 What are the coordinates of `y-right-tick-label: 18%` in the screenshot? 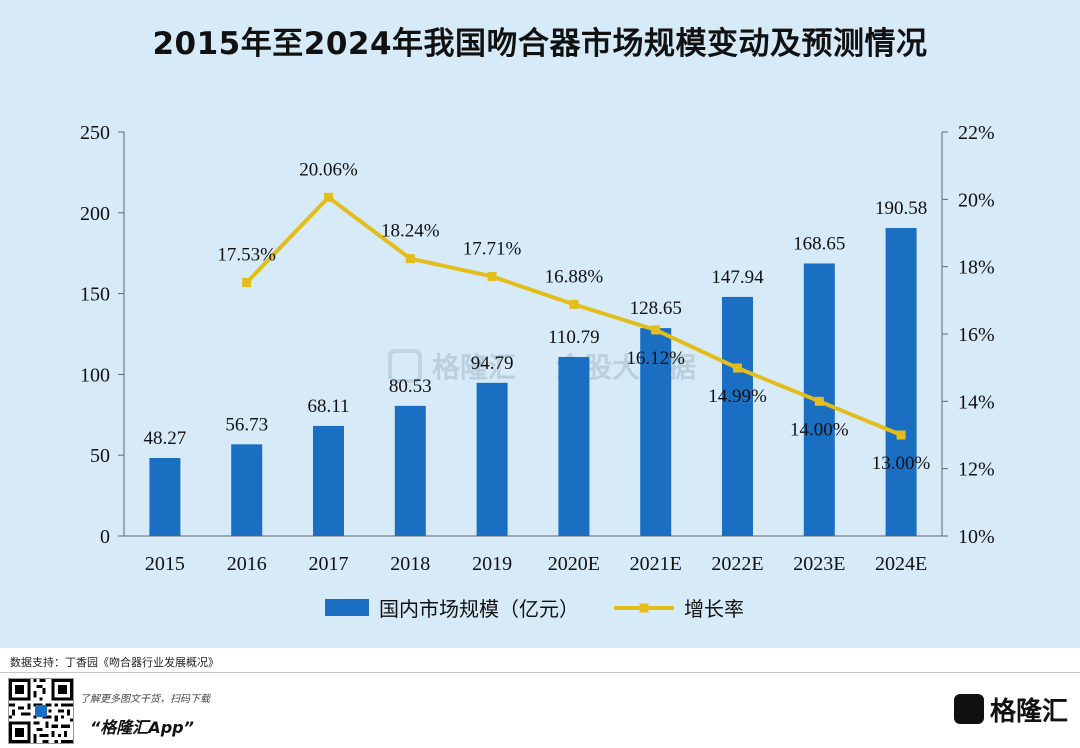 It's located at (976, 268).